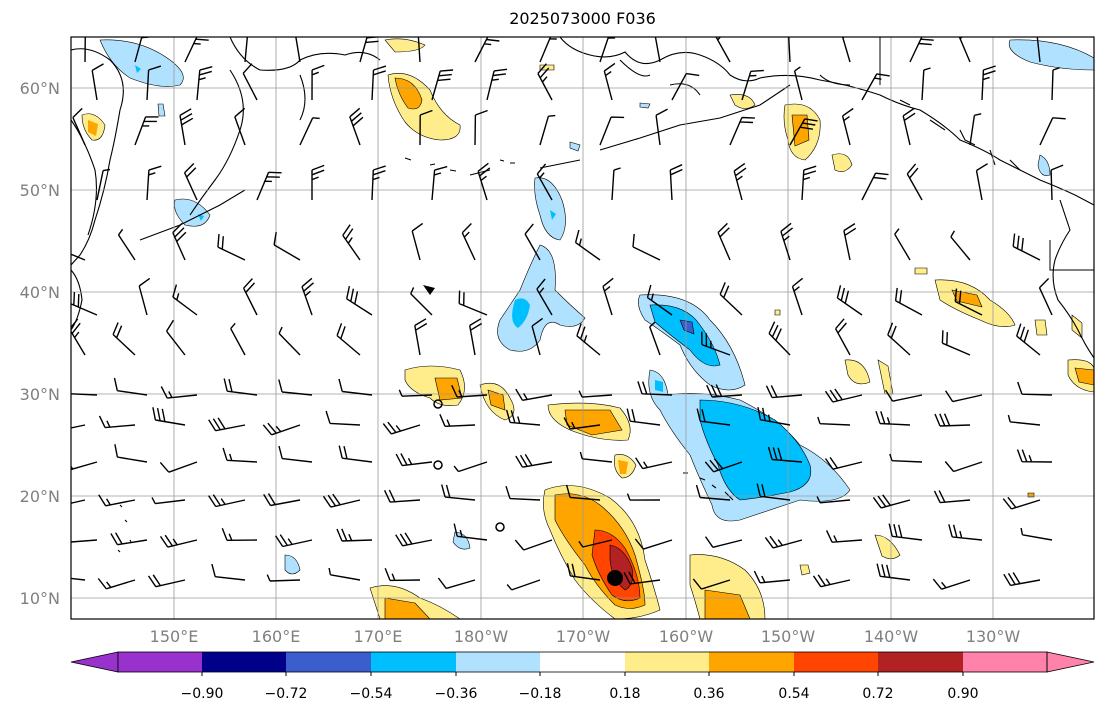 The width and height of the screenshot is (1105, 712). What do you see at coordinates (429, 290) in the screenshot?
I see `pennant-barb` at bounding box center [429, 290].